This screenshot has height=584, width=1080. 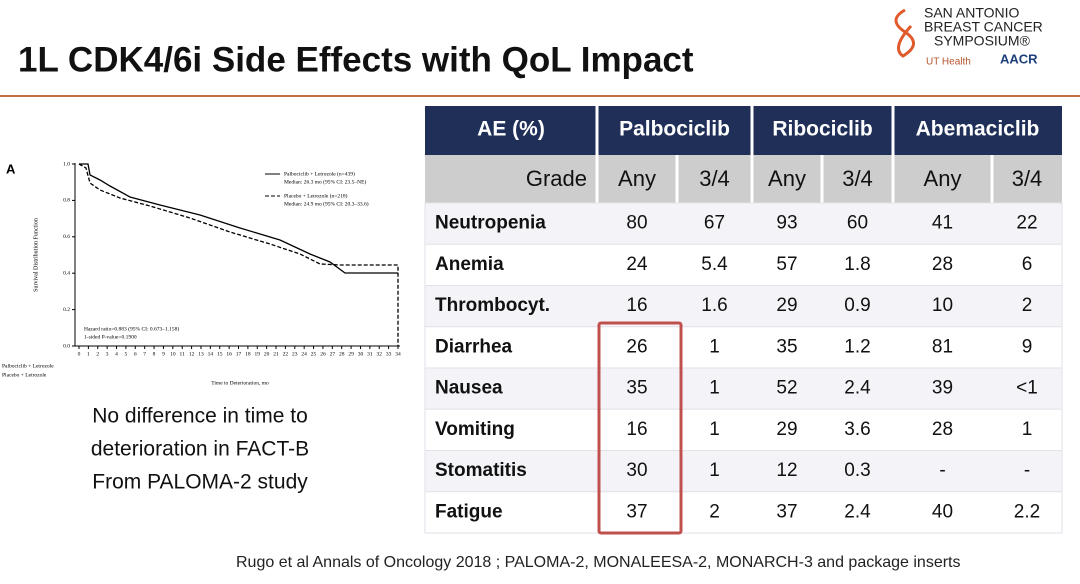 What do you see at coordinates (857, 388) in the screenshot?
I see `table-cell: 2.4` at bounding box center [857, 388].